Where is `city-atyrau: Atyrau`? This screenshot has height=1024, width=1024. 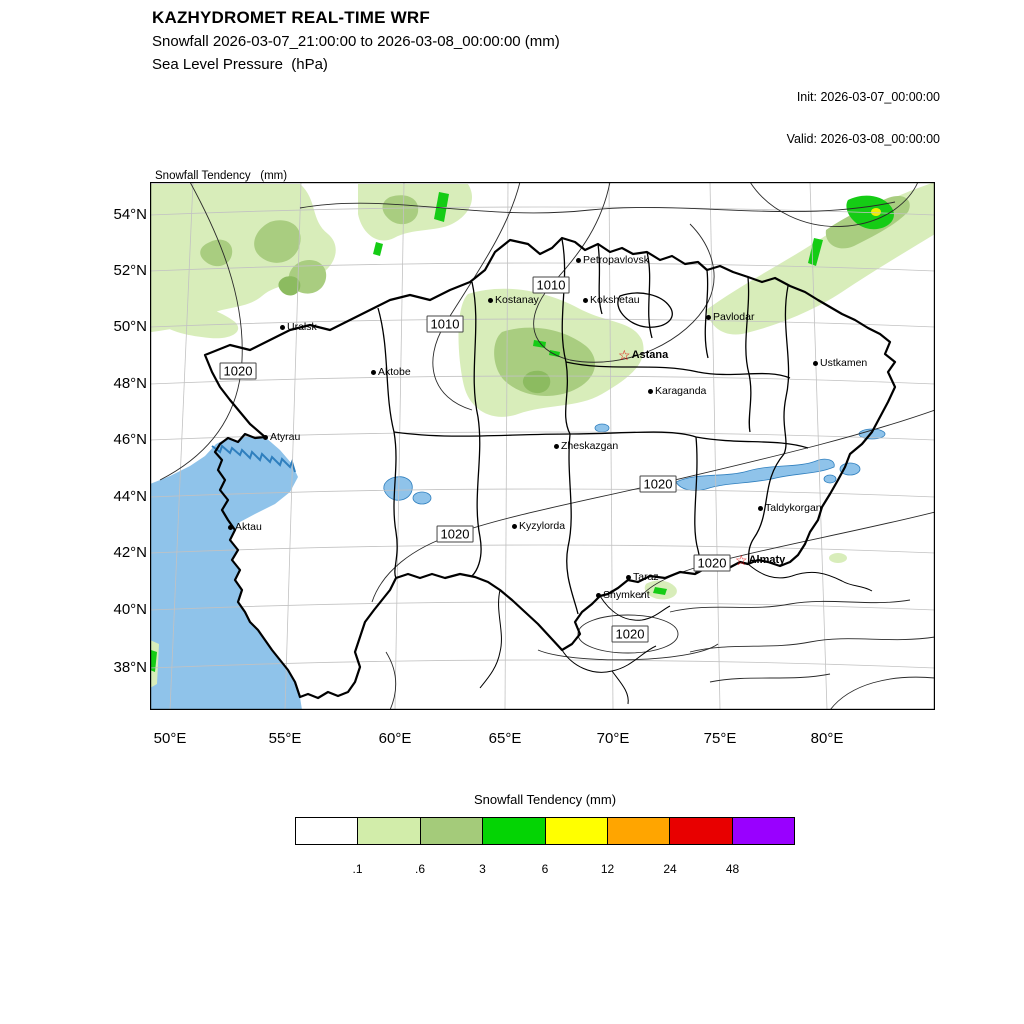
city-atyrau: Atyrau is located at coordinates (281, 437).